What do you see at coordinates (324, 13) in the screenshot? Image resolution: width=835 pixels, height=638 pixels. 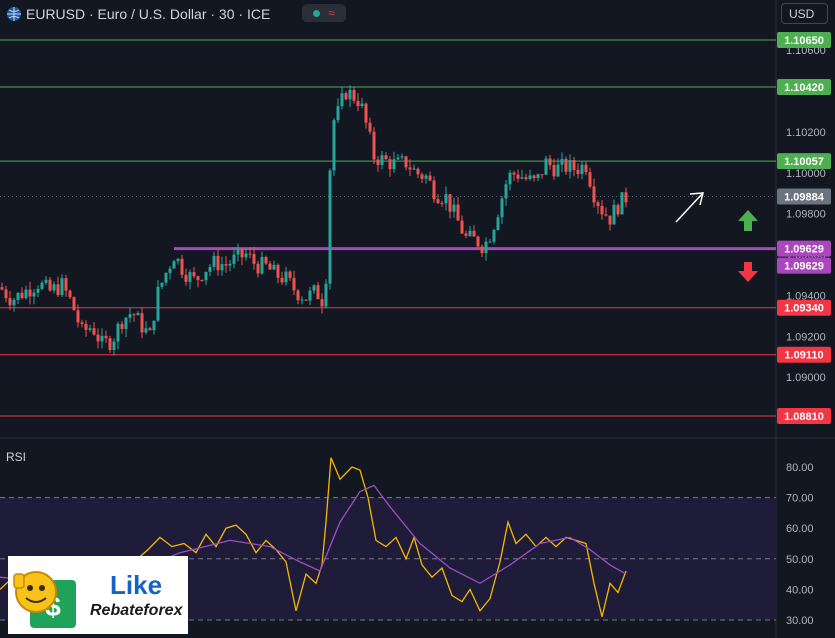 I see `market-status: ≈` at bounding box center [324, 13].